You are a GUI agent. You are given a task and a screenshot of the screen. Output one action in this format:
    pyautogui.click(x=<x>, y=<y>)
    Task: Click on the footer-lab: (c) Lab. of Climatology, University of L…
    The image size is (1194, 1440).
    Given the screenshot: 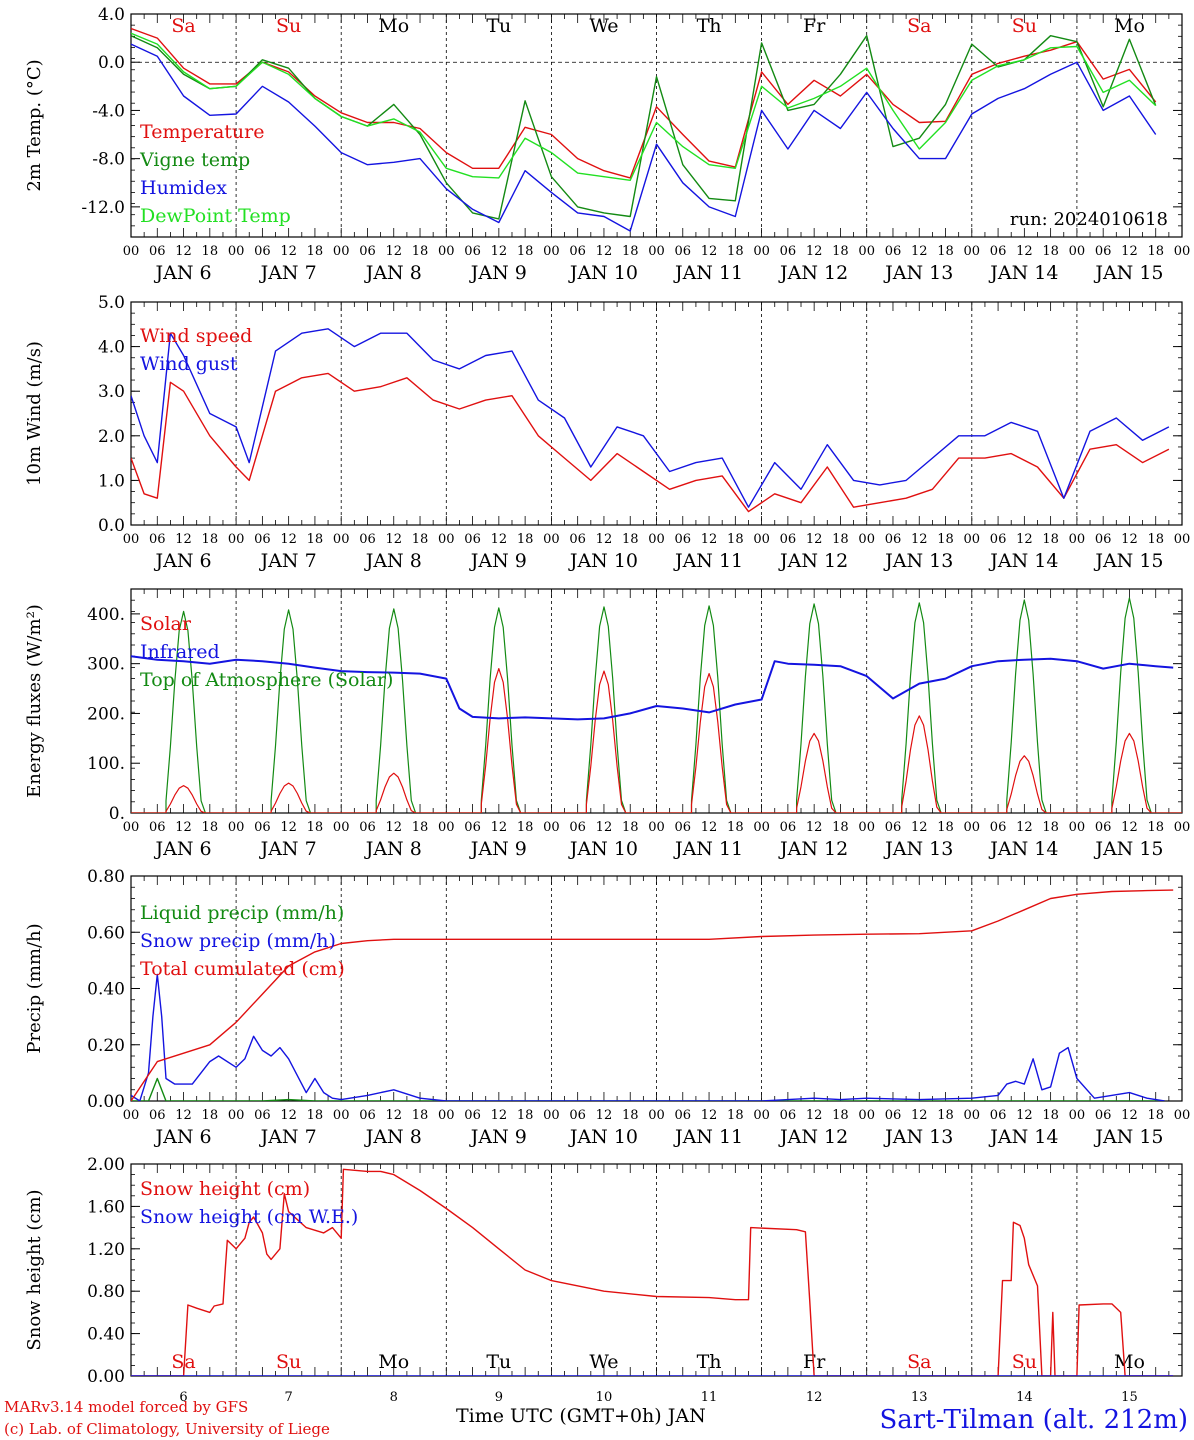 What is the action you would take?
    pyautogui.click(x=167, y=1429)
    